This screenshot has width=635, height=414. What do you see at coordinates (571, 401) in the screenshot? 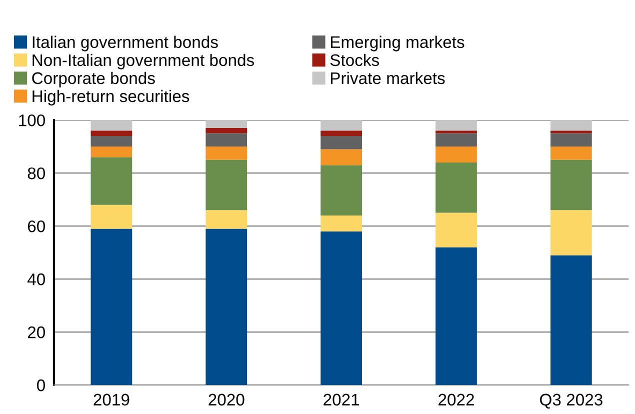
I see `x-tick-label: Q3 2023` at bounding box center [571, 401].